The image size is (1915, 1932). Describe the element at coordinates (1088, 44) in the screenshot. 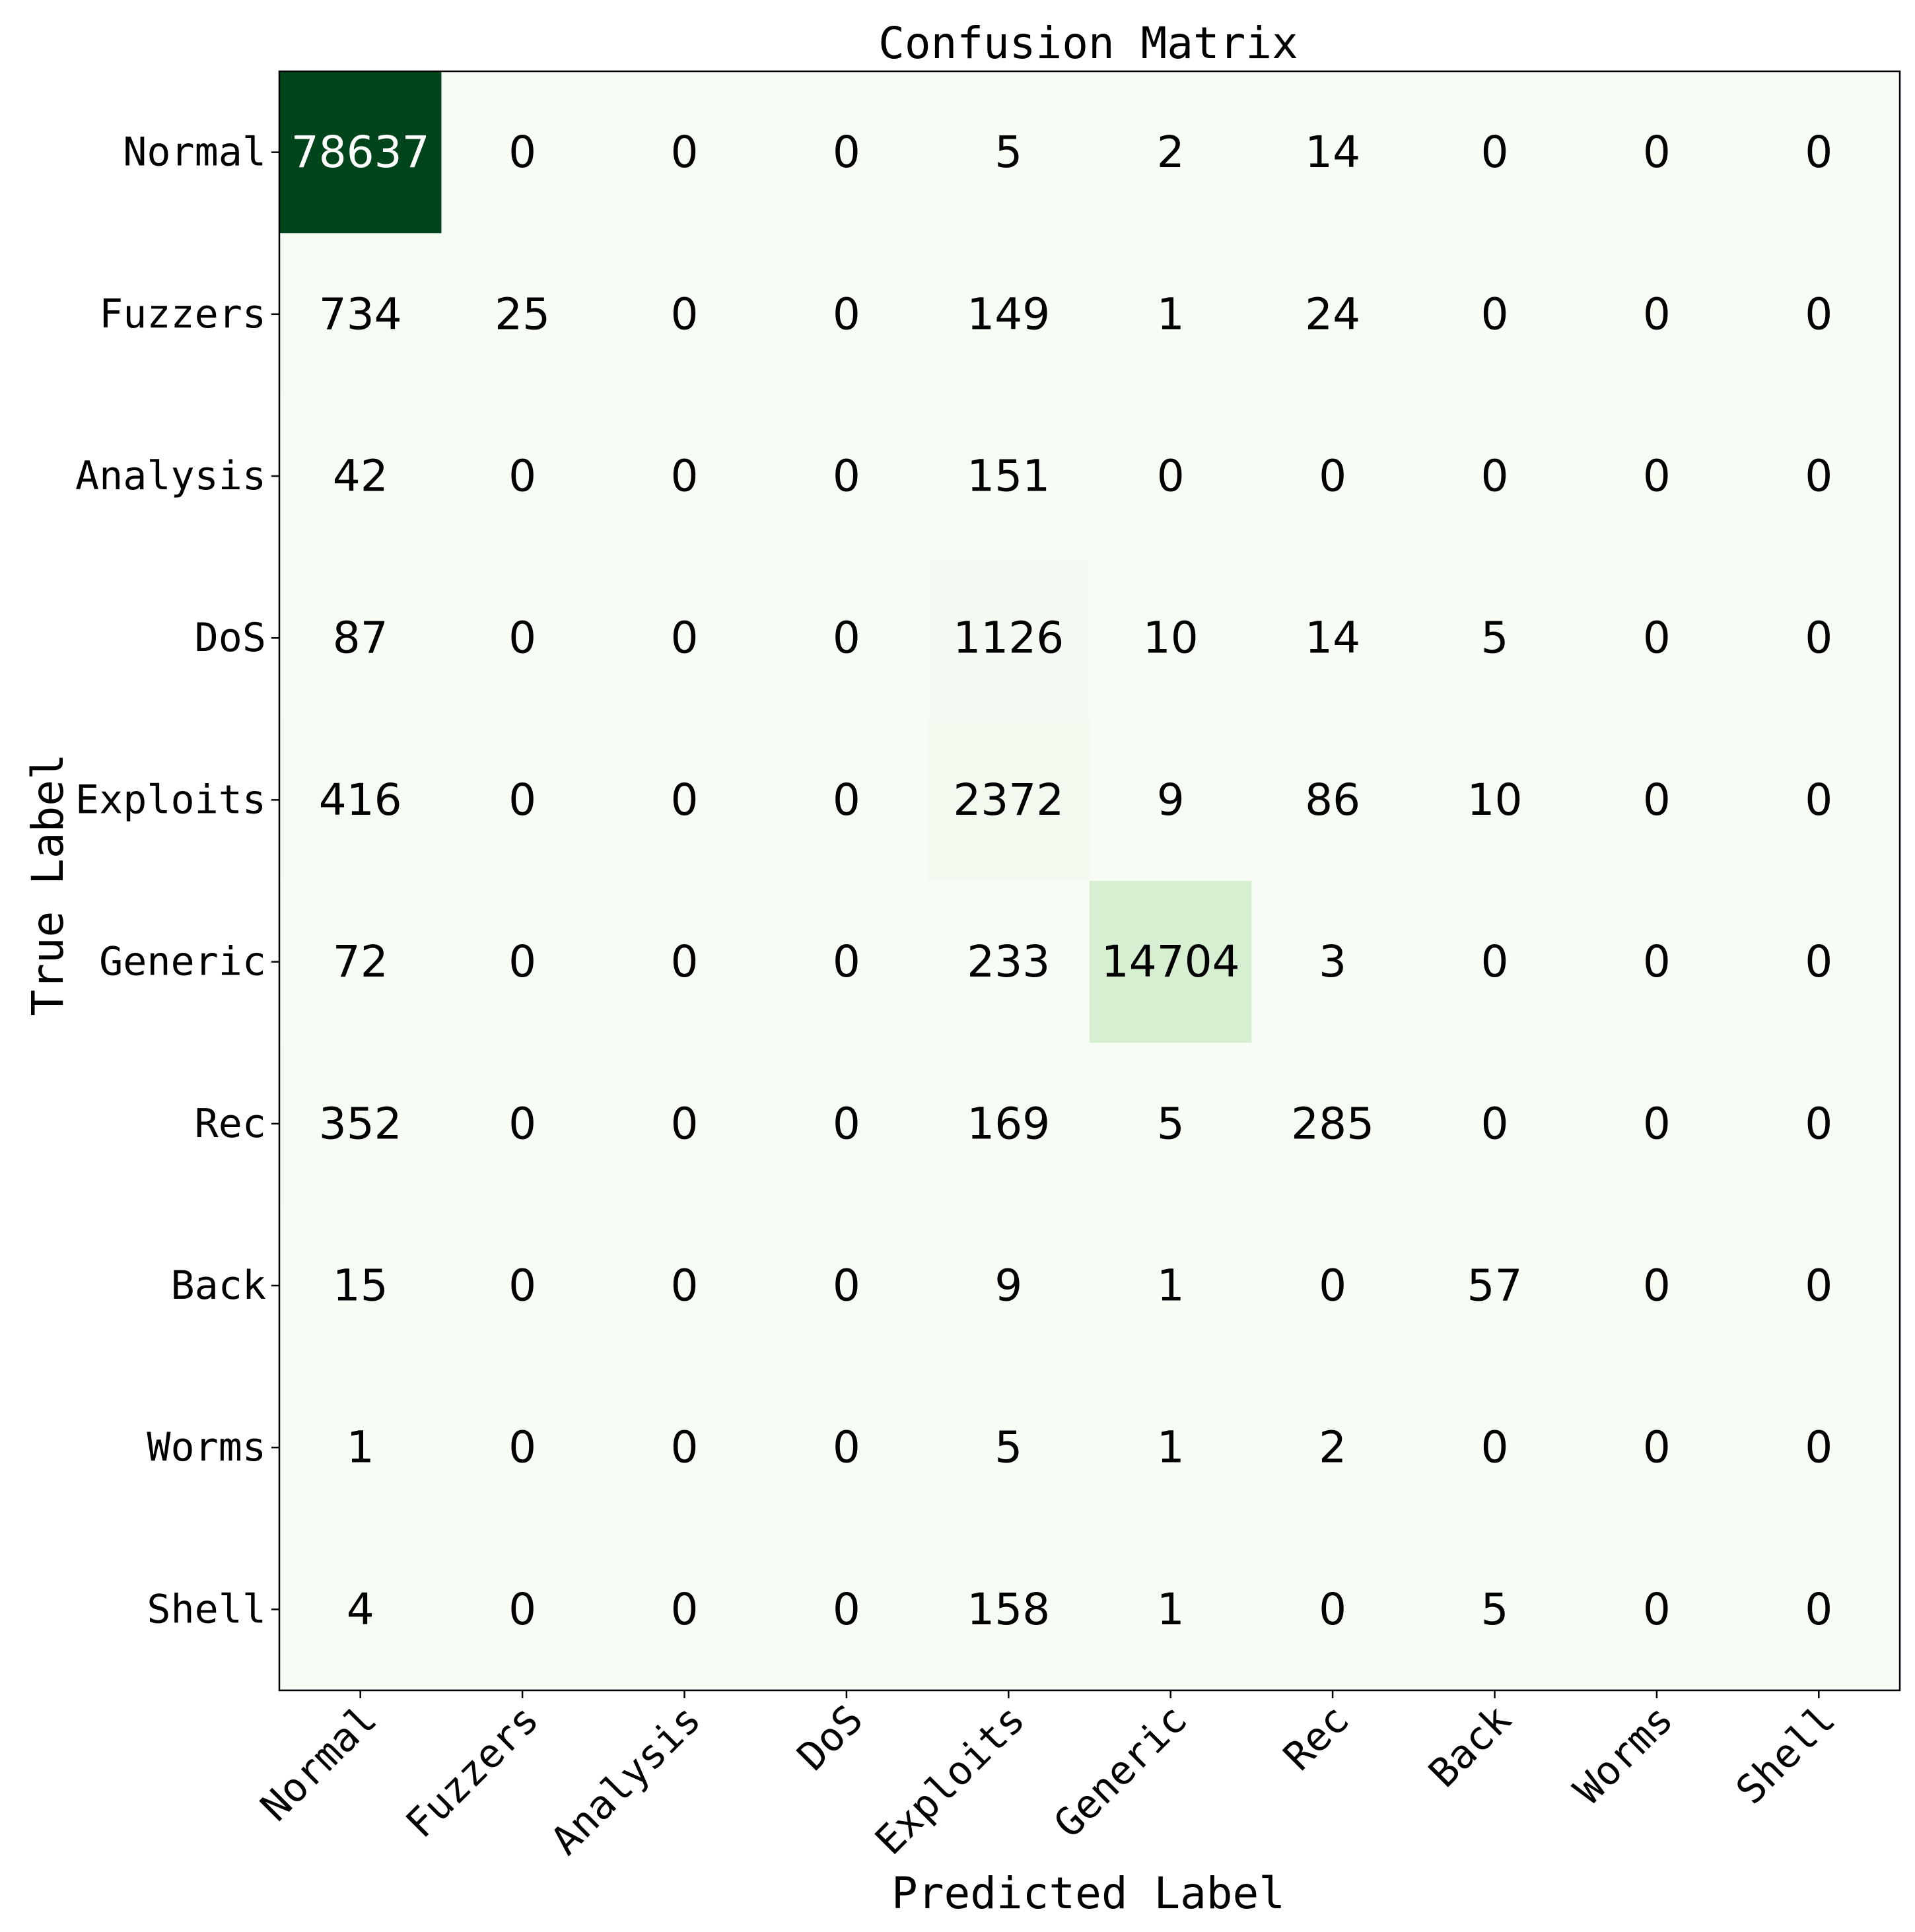

I see `chart-title: Confusion Matrix` at that location.